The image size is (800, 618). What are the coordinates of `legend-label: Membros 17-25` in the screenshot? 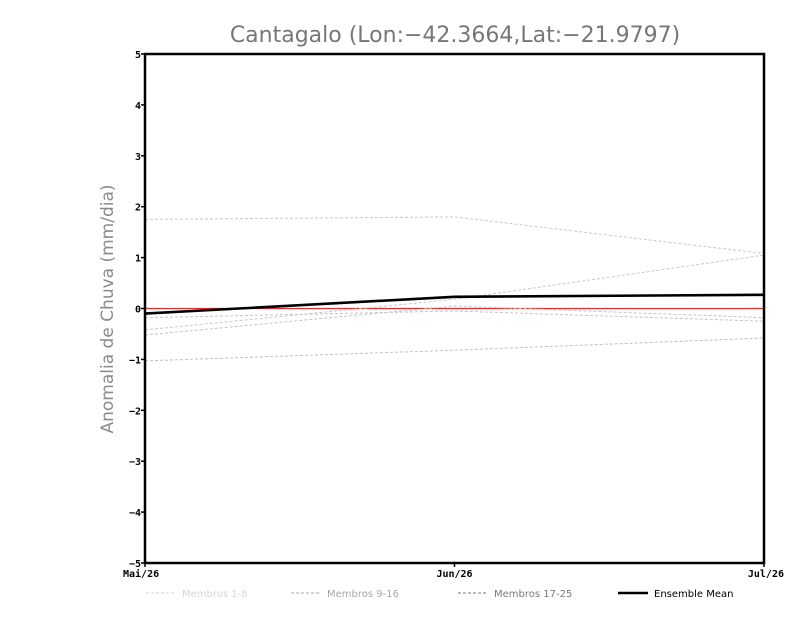 It's located at (533, 594).